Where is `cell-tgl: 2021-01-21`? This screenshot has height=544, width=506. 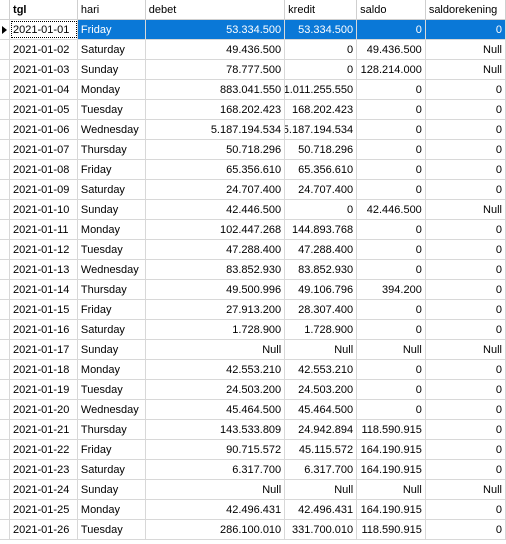 cell-tgl: 2021-01-21 is located at coordinates (44, 429).